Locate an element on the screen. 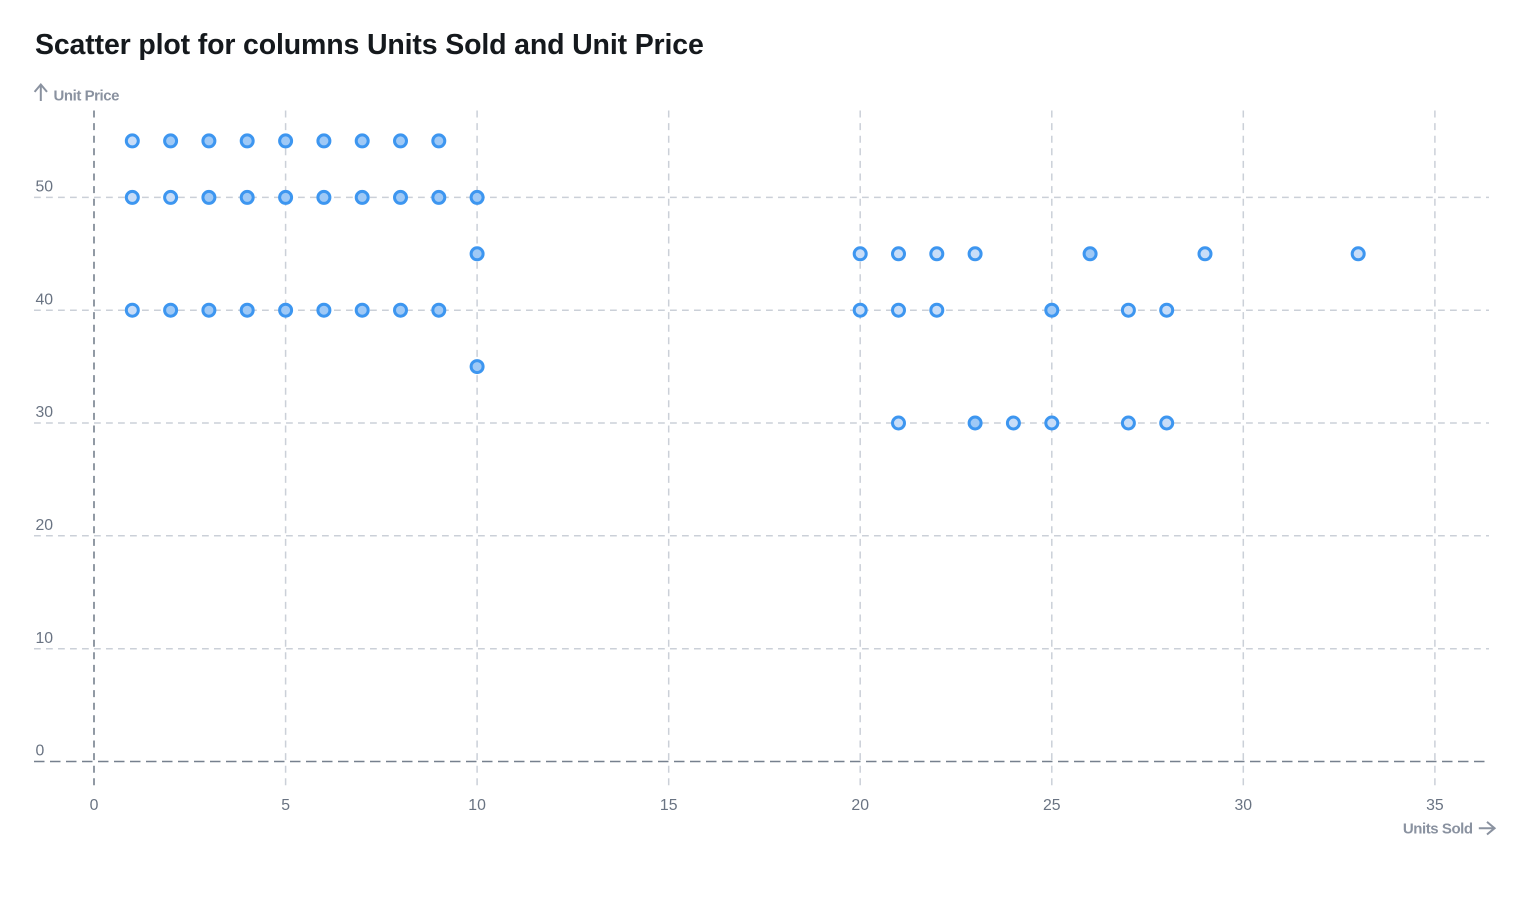  svg-text: 35 is located at coordinates (1435, 805).